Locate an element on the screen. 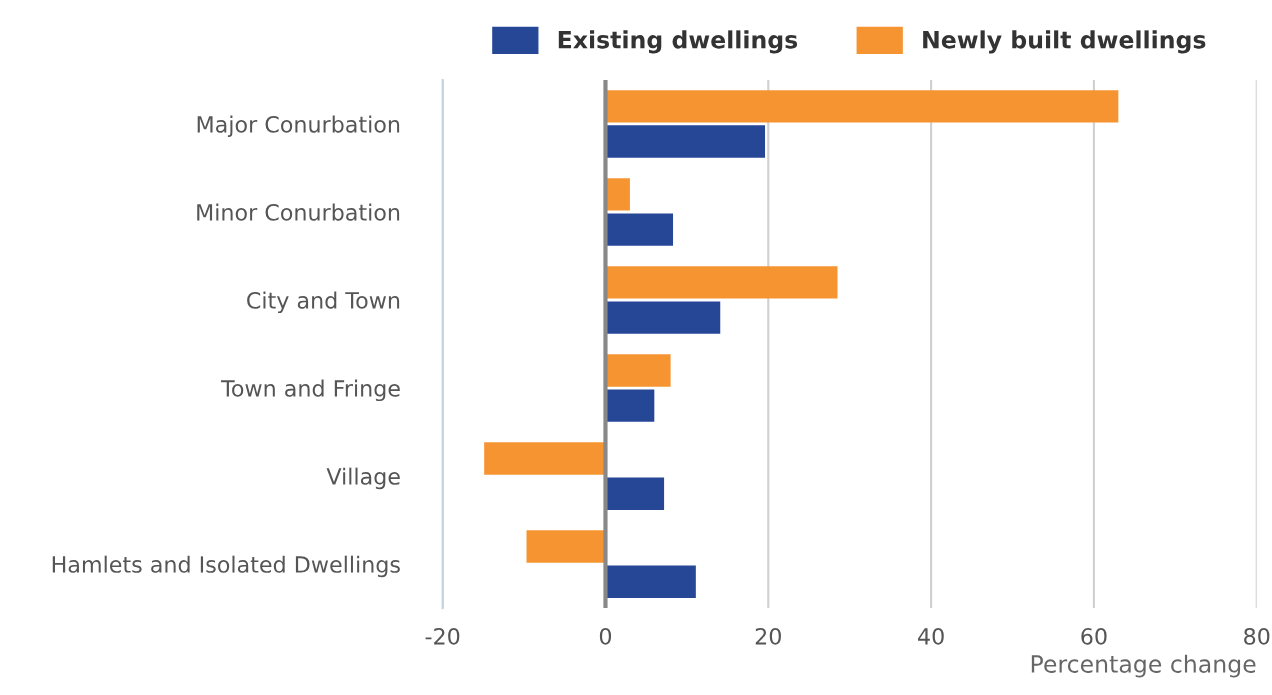 Image resolution: width=1272 pixels, height=695 pixels. y-tick-label: Town and Fringe is located at coordinates (310, 390).